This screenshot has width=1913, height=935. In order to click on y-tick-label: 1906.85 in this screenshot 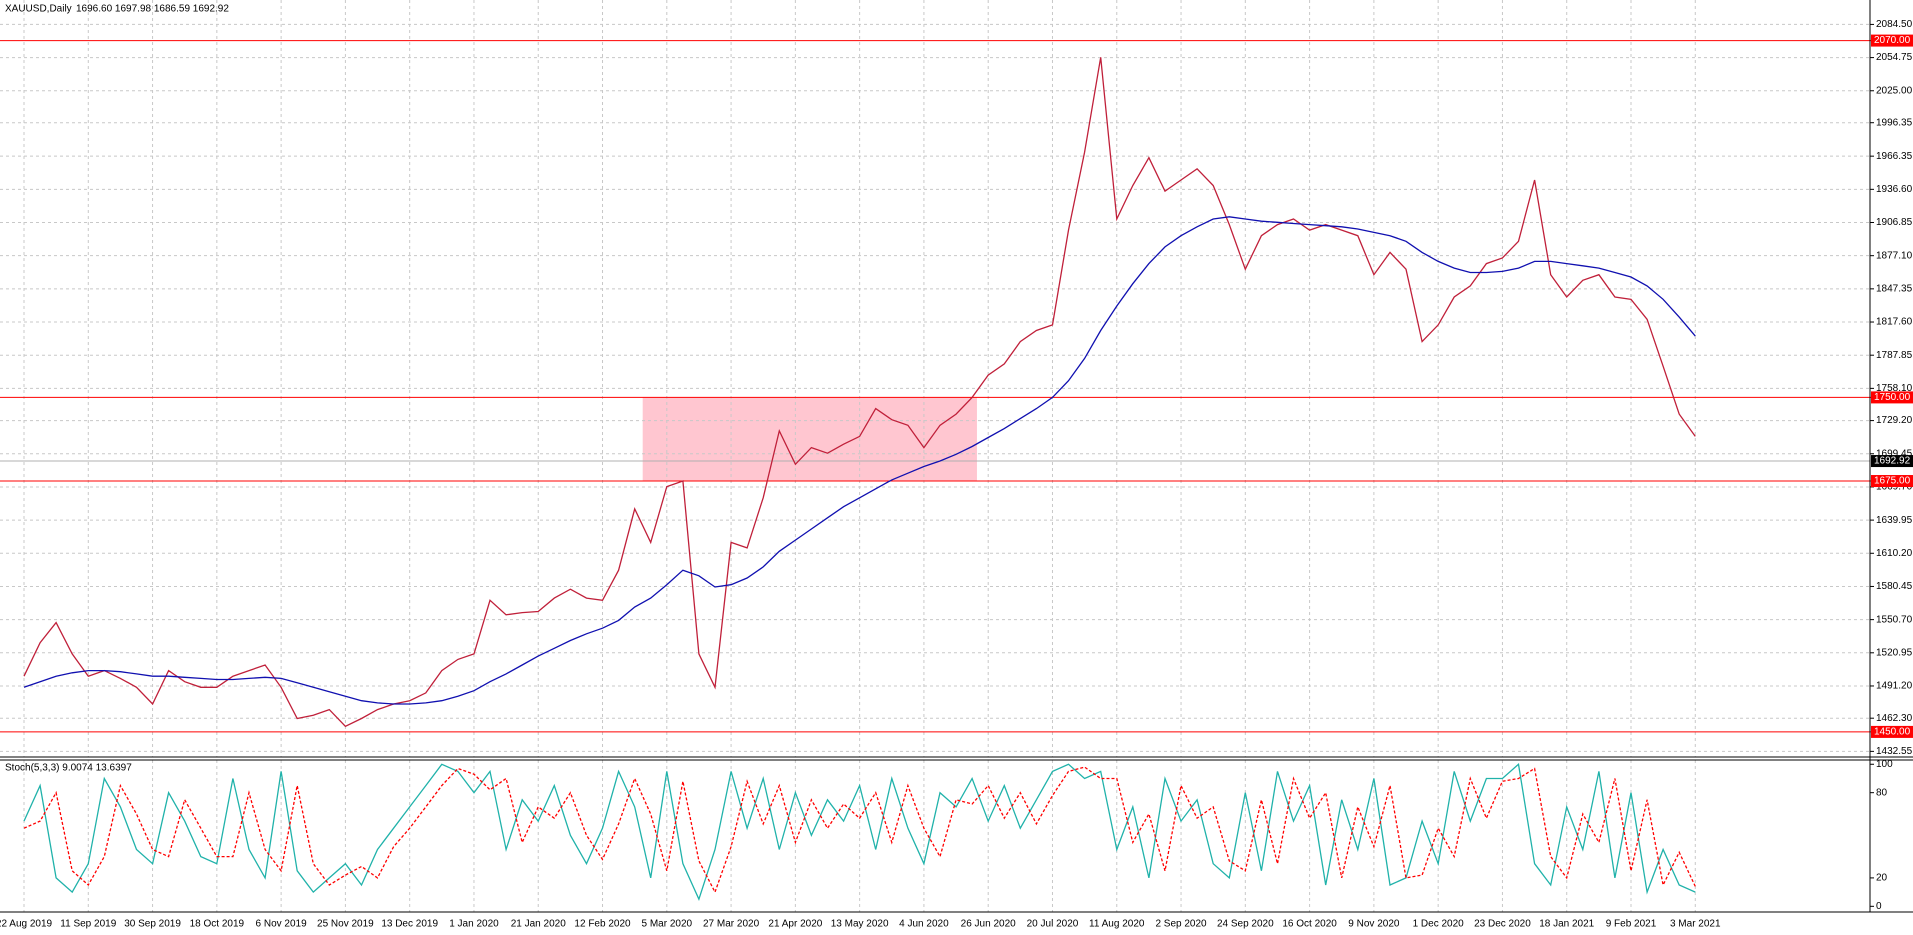, I will do `click(1894, 222)`.